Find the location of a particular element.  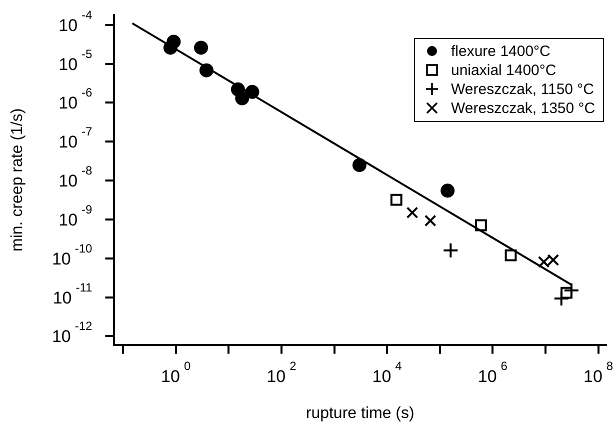

y-tick-label: 10⁻⁷ is located at coordinates (75, 138).